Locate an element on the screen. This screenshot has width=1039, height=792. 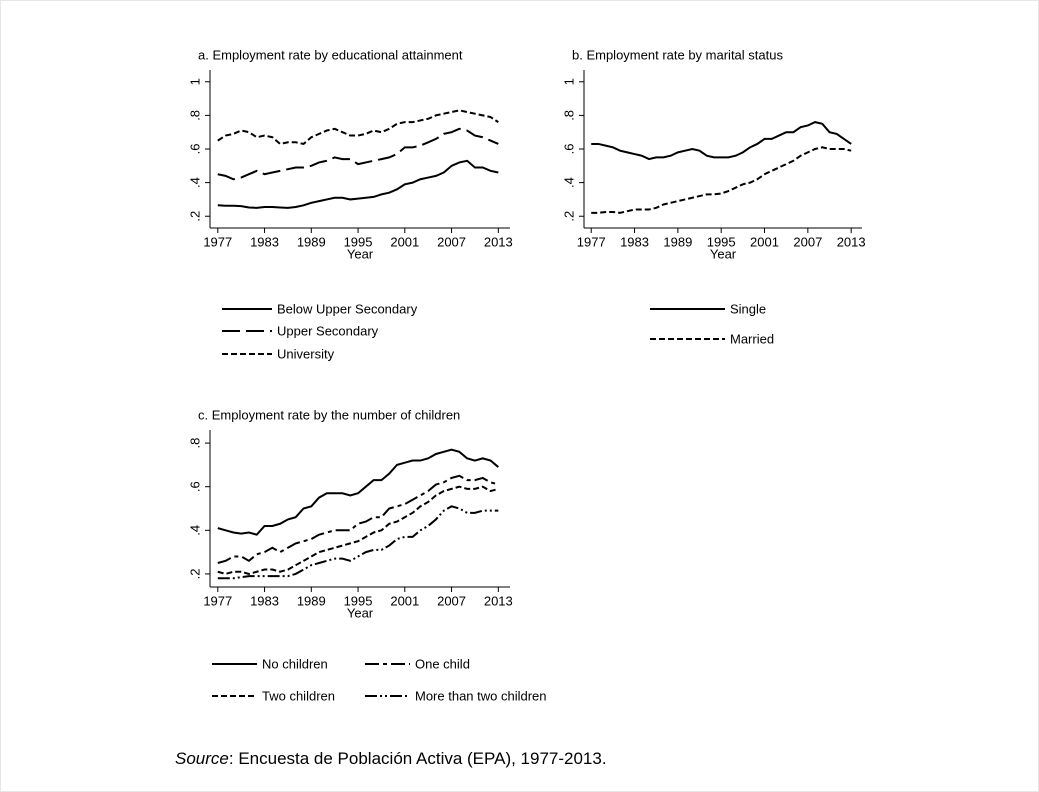
legend-label: No children is located at coordinates (295, 663).